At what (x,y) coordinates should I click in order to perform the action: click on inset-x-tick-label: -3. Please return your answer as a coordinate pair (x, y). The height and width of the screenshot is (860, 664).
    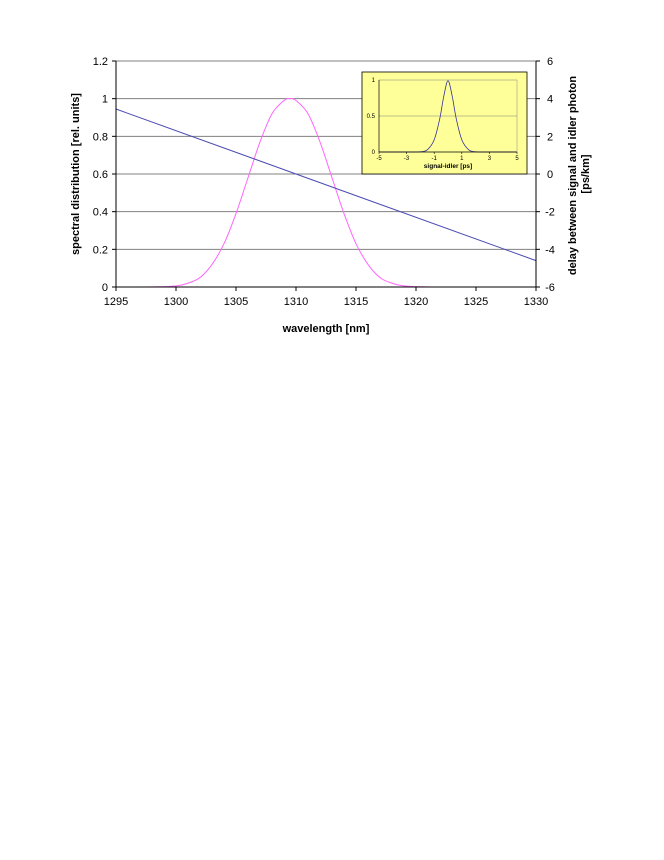
    Looking at the image, I should click on (407, 159).